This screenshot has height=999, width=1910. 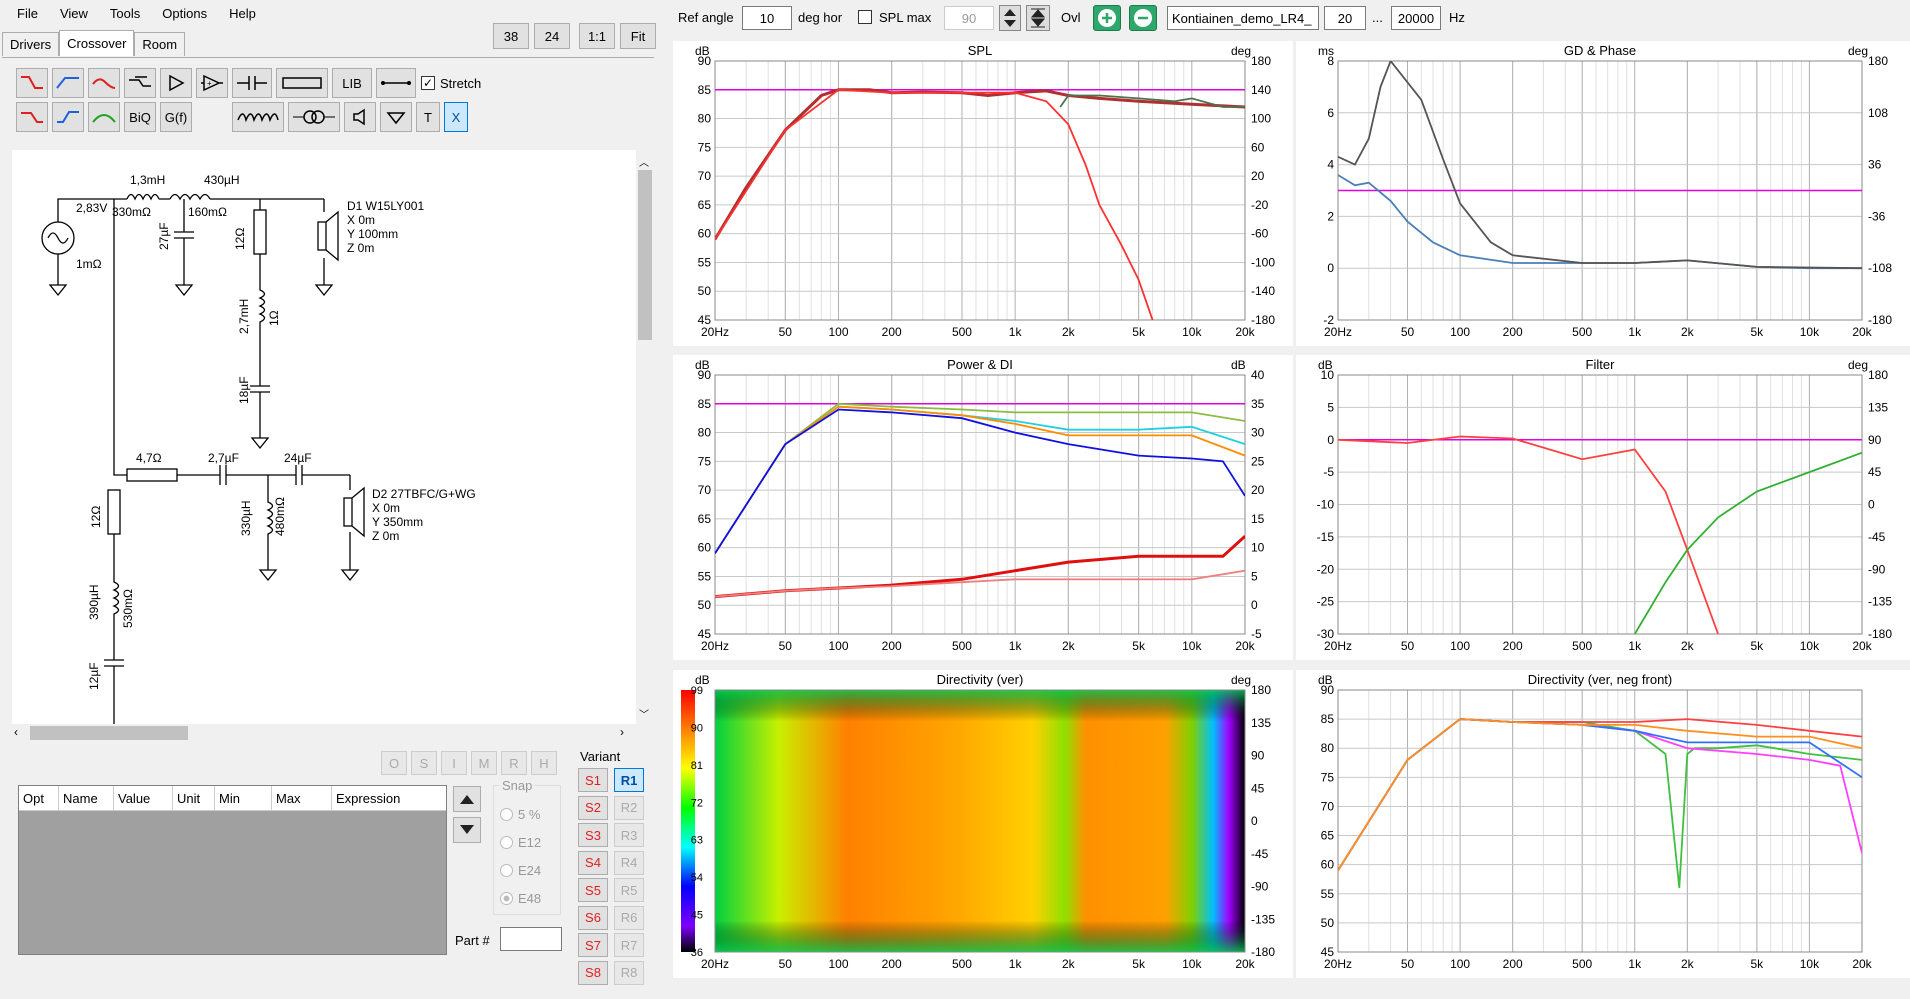 What do you see at coordinates (629, 862) in the screenshot?
I see `variant-r4-button: R4` at bounding box center [629, 862].